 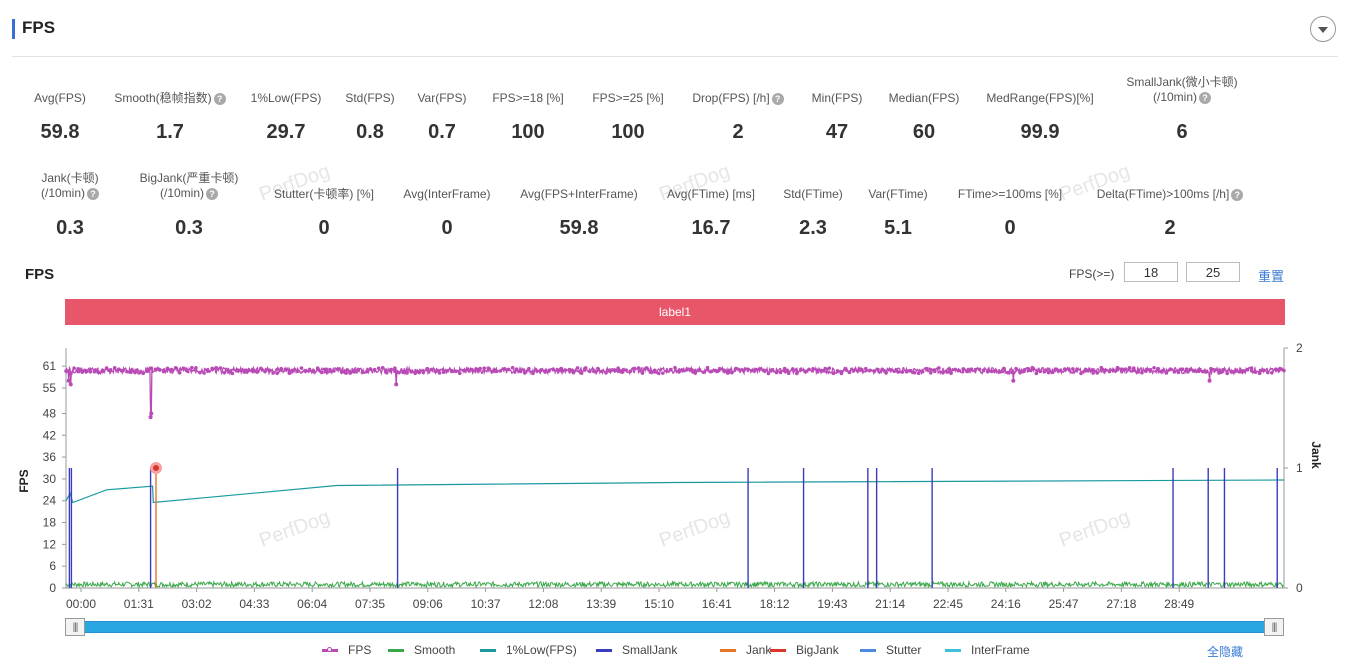 What do you see at coordinates (442, 98) in the screenshot?
I see `metric-label: Var(FPS)` at bounding box center [442, 98].